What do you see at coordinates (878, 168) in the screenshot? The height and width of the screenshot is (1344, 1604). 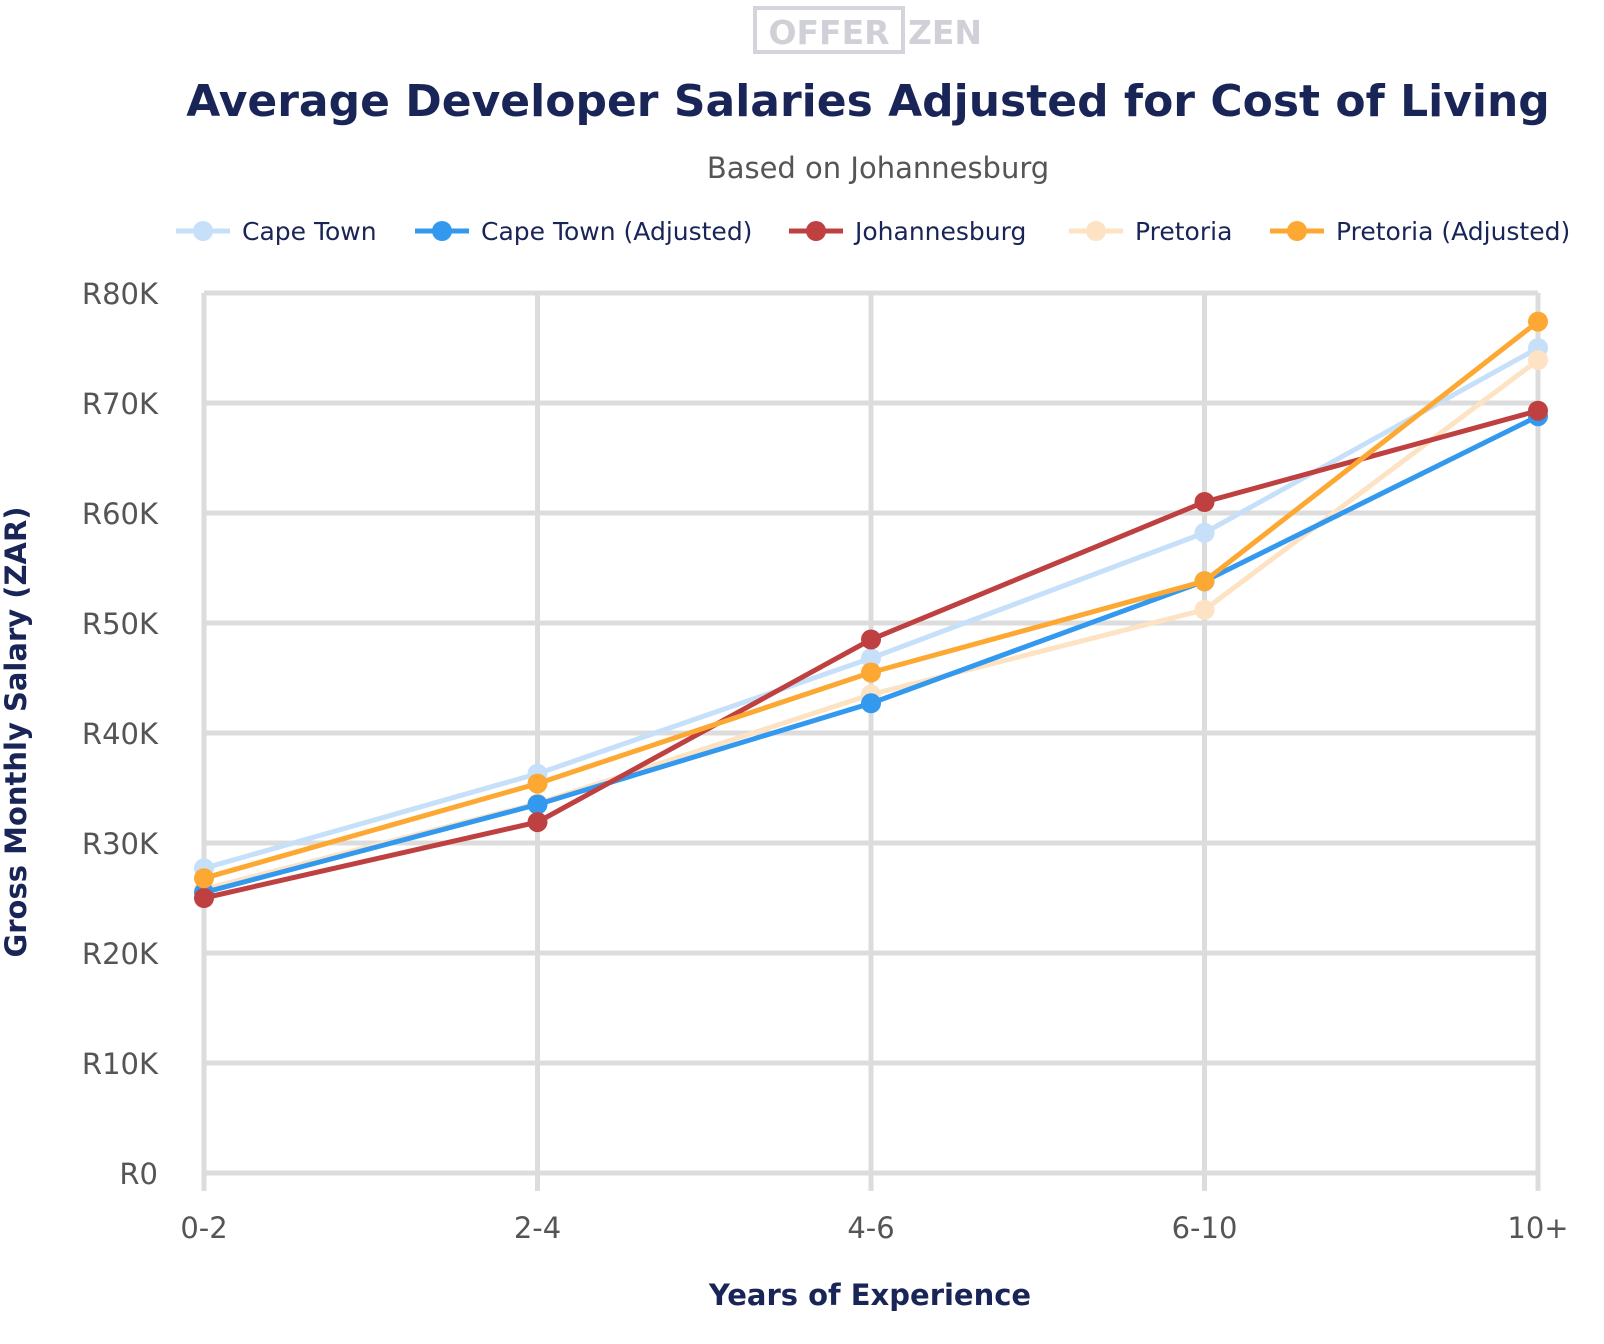 I see `chart-subtitle: Based on Johannesburg` at bounding box center [878, 168].